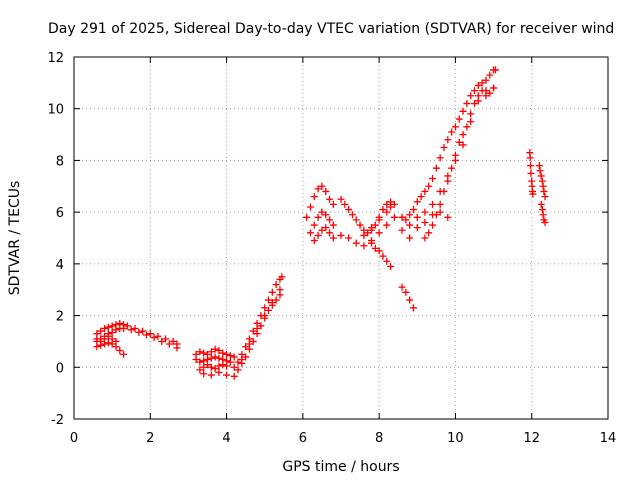  Describe the element at coordinates (150, 438) in the screenshot. I see `x-tick-label: 2` at that location.